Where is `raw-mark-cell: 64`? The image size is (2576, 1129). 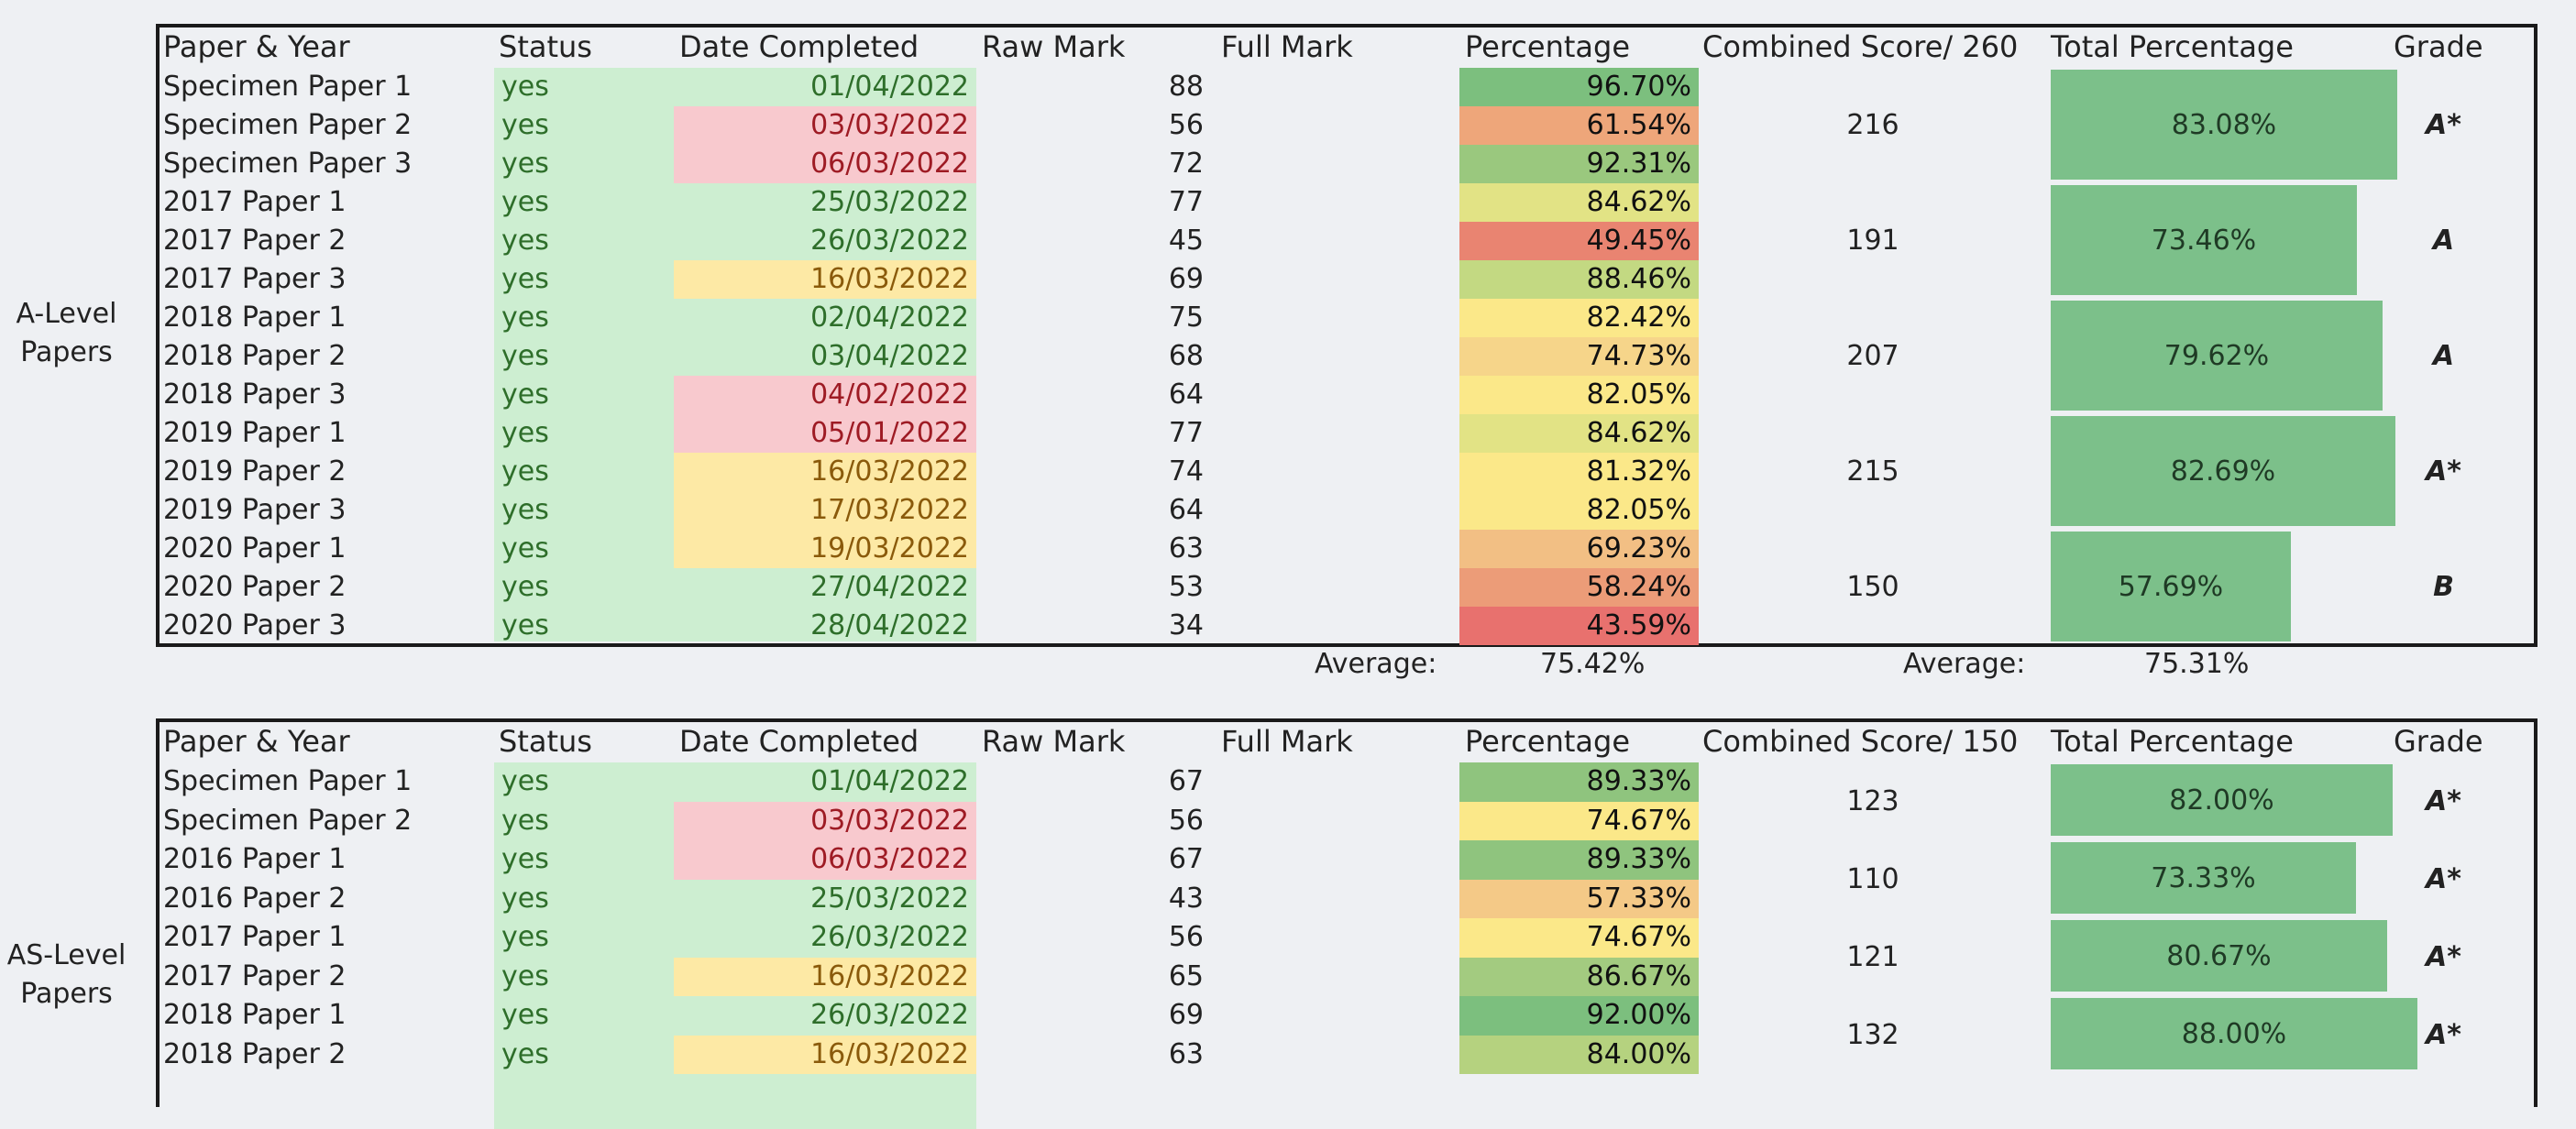 raw-mark-cell: 64 is located at coordinates (1186, 510).